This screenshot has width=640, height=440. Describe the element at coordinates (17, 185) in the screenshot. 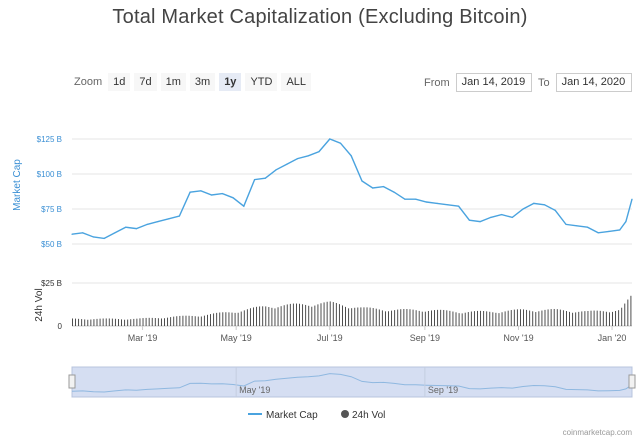

I see `y-axis-label: Market Cap` at that location.